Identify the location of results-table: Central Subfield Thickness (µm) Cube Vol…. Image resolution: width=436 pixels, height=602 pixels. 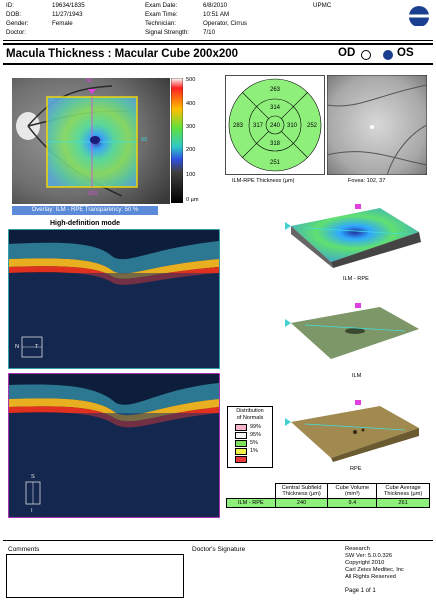
(328, 495).